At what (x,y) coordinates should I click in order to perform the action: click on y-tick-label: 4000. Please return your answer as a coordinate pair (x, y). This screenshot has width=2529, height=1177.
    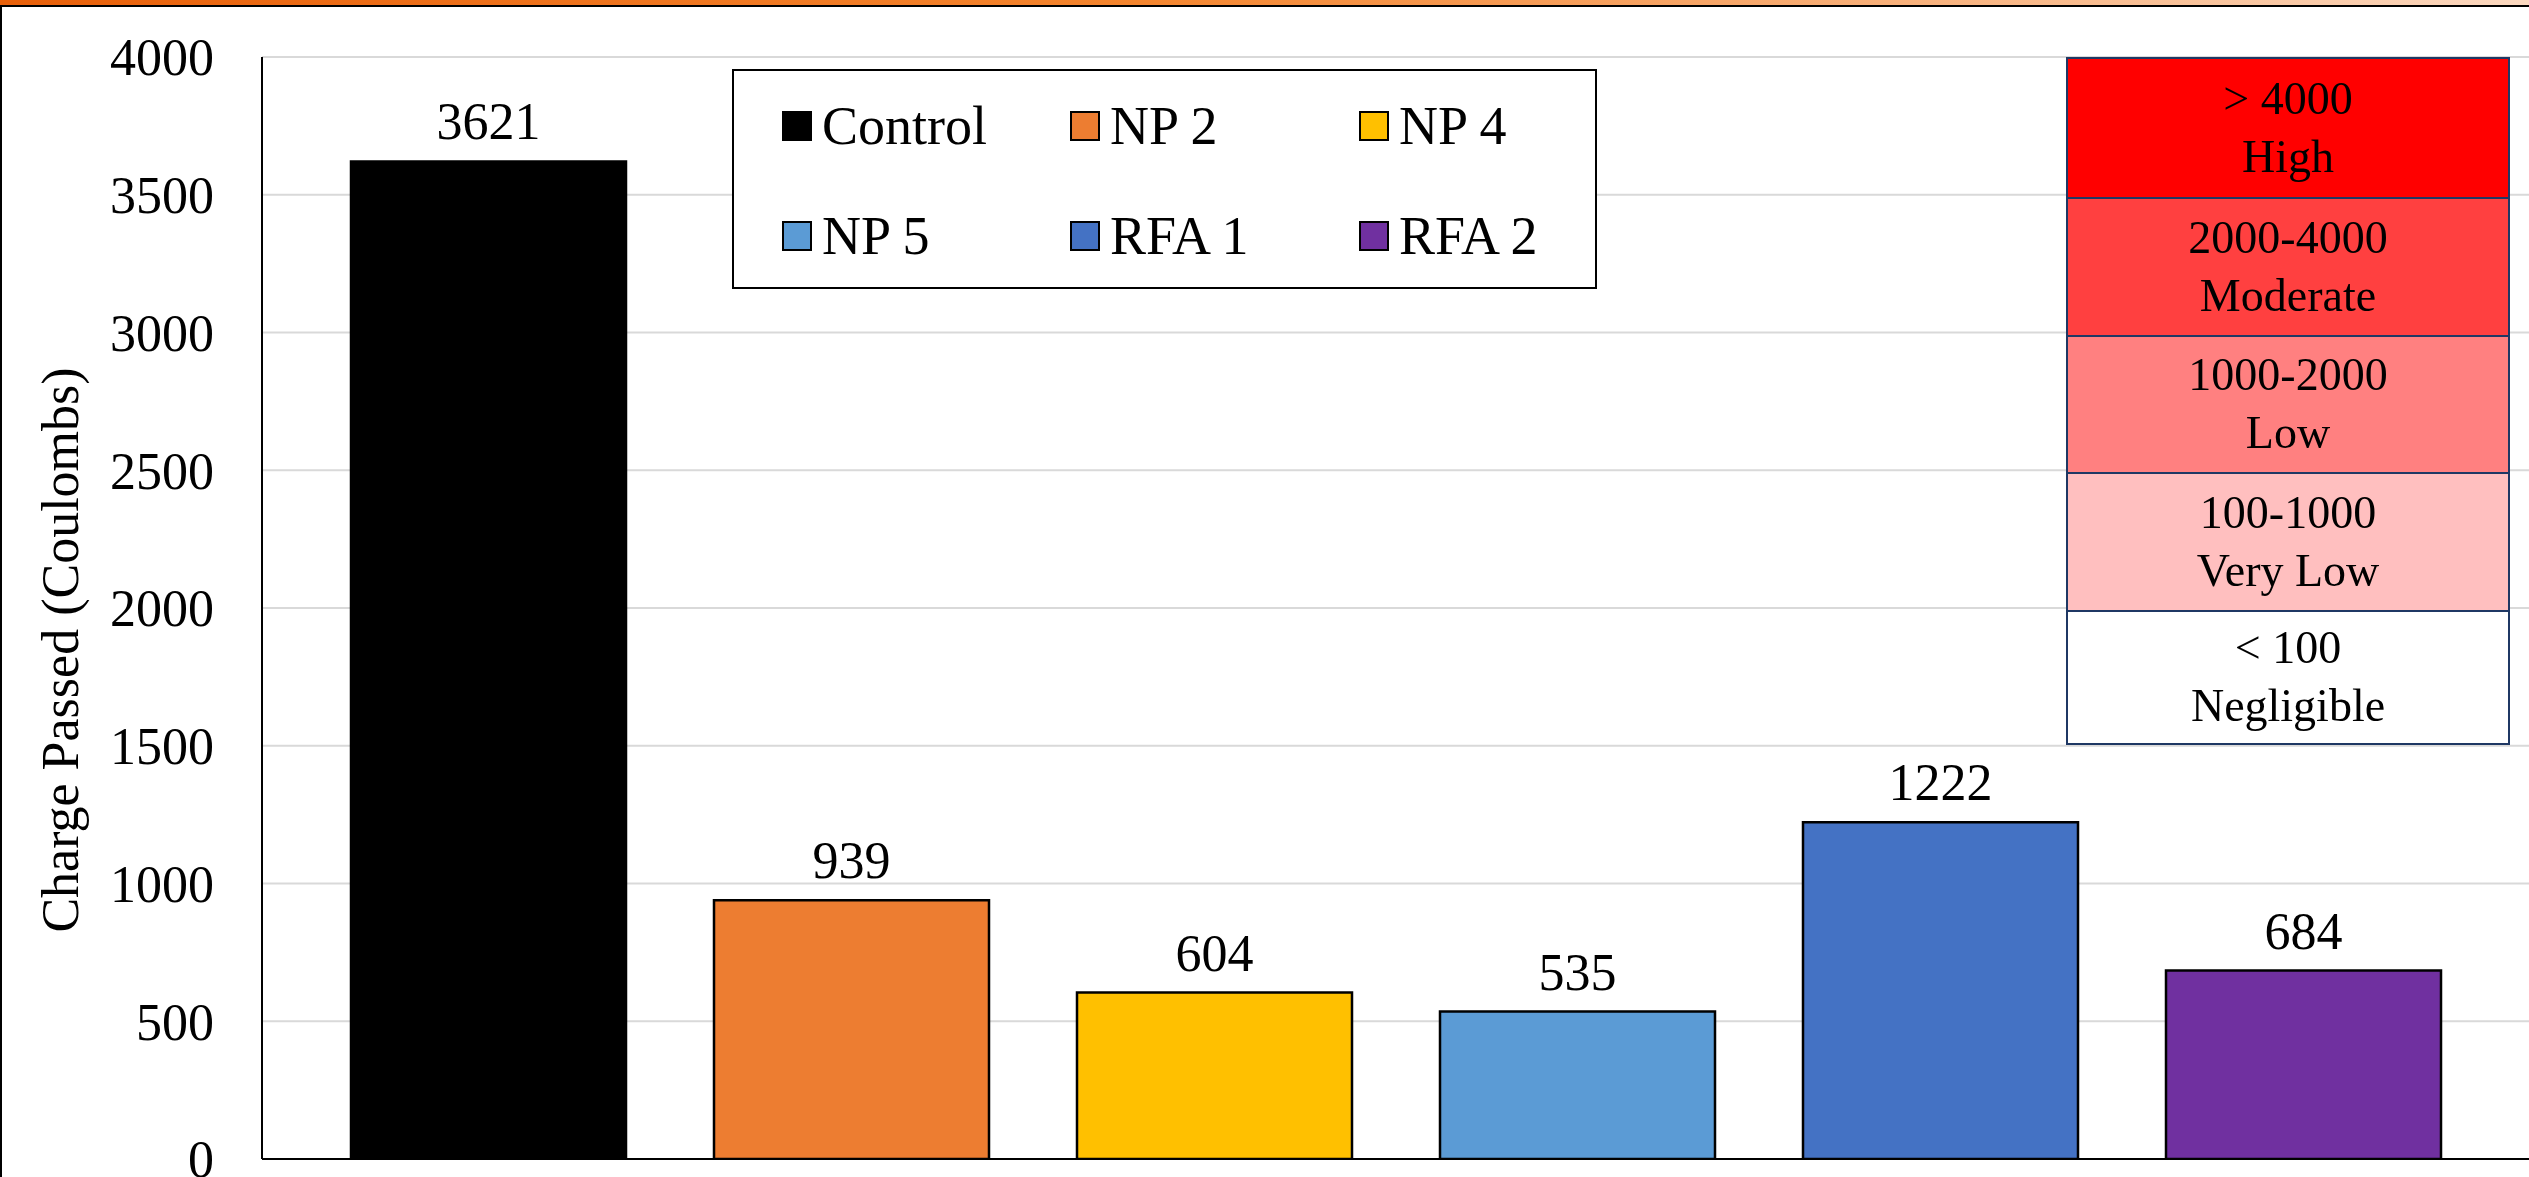
    Looking at the image, I should click on (162, 58).